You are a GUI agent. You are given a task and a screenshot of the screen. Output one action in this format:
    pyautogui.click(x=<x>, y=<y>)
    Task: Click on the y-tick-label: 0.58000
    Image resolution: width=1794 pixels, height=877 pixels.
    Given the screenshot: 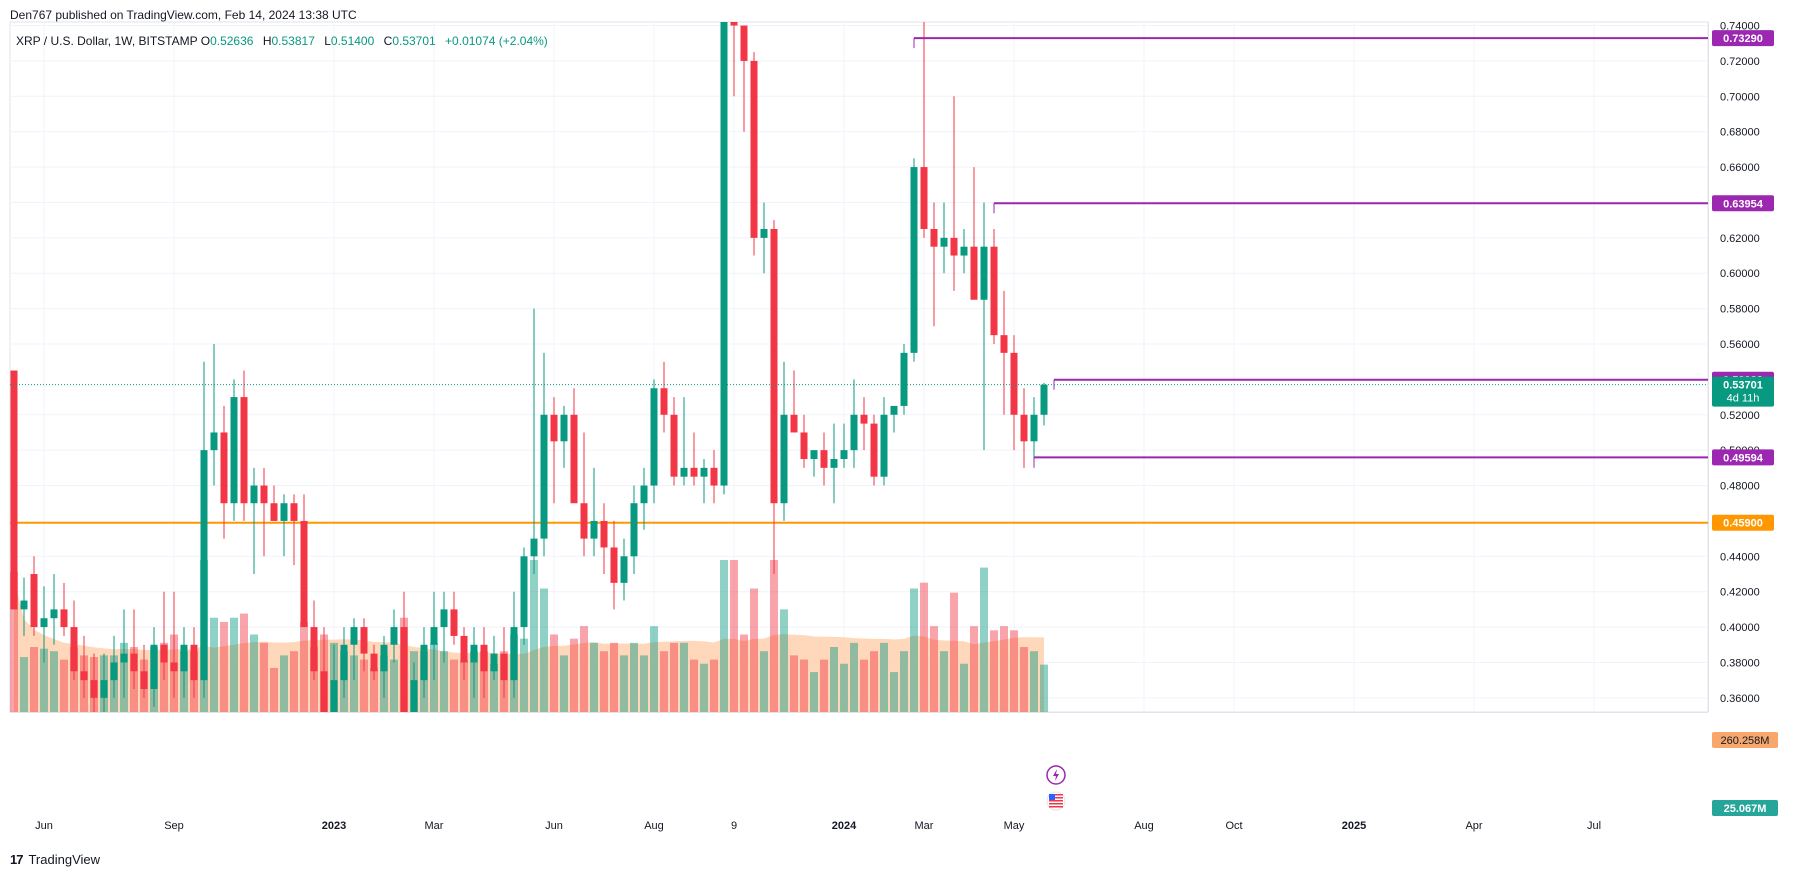 What is the action you would take?
    pyautogui.click(x=1740, y=310)
    